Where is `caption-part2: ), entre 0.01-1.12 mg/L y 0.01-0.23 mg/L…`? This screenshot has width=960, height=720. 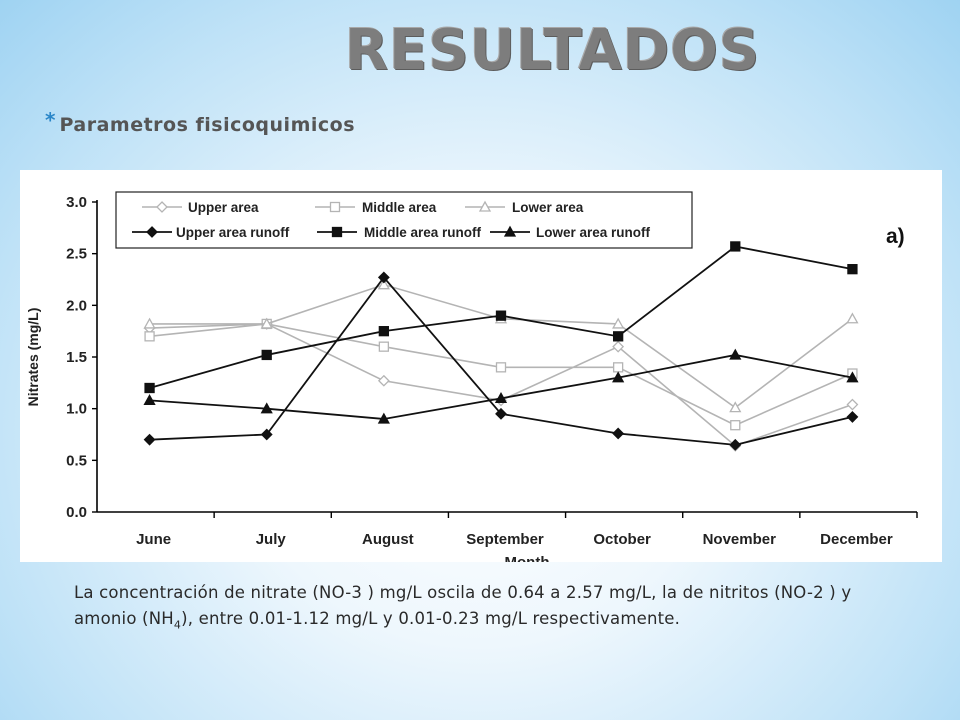 caption-part2: ), entre 0.01-1.12 mg/L y 0.01-0.23 mg/L… is located at coordinates (431, 618).